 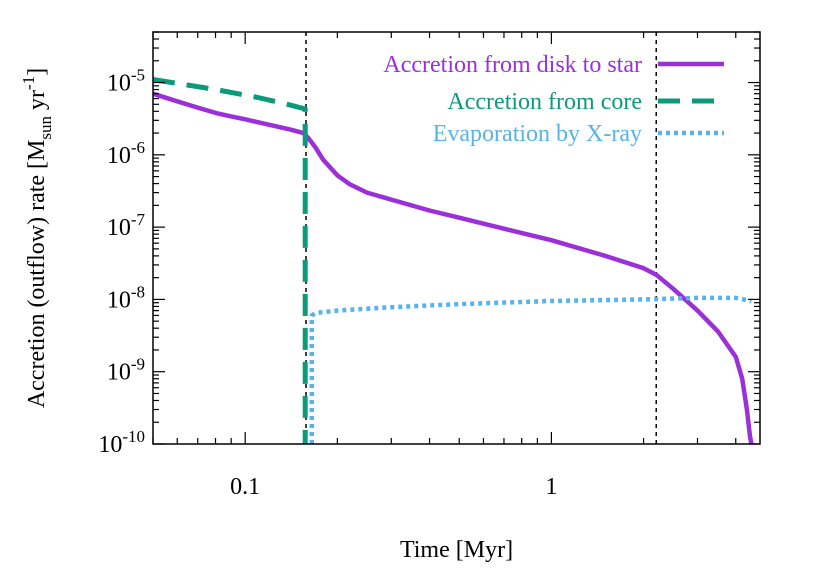 What do you see at coordinates (126, 81) in the screenshot?
I see `y-tick-label: 10⁻⁵` at bounding box center [126, 81].